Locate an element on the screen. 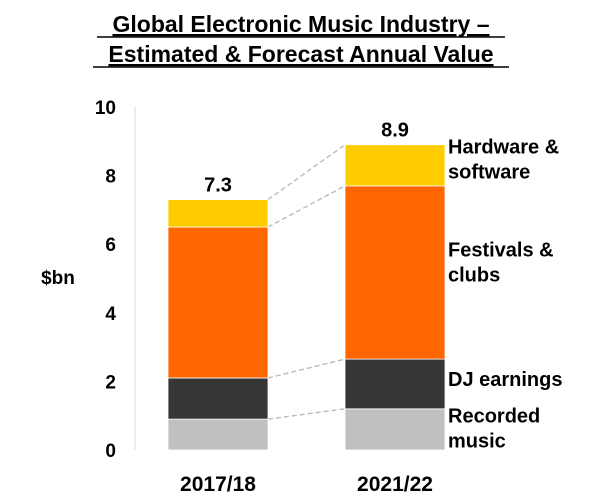 This screenshot has height=502, width=602. series-label: Festivals & is located at coordinates (501, 251).